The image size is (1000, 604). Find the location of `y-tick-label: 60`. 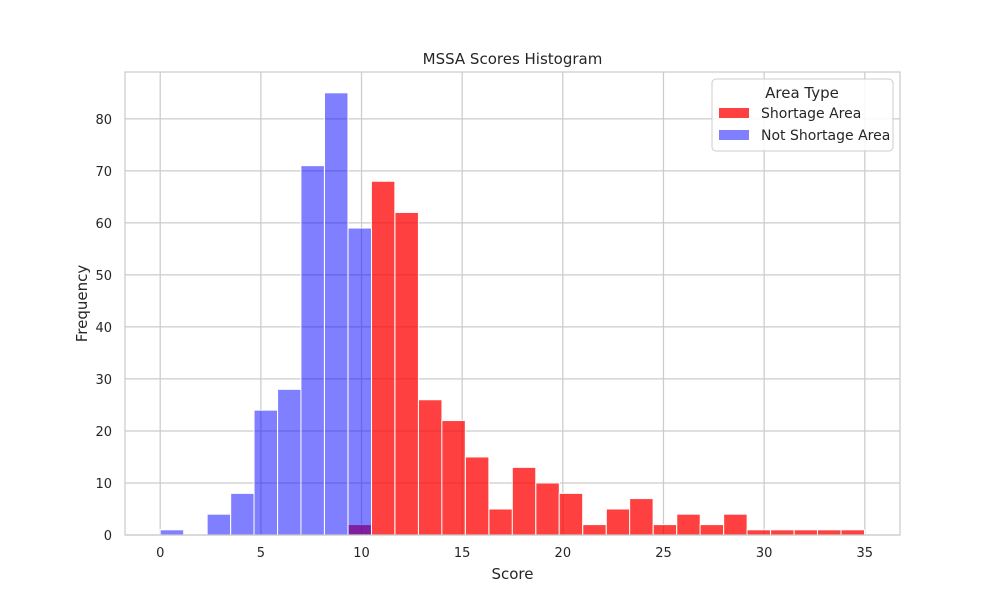

y-tick-label: 60 is located at coordinates (103, 224).